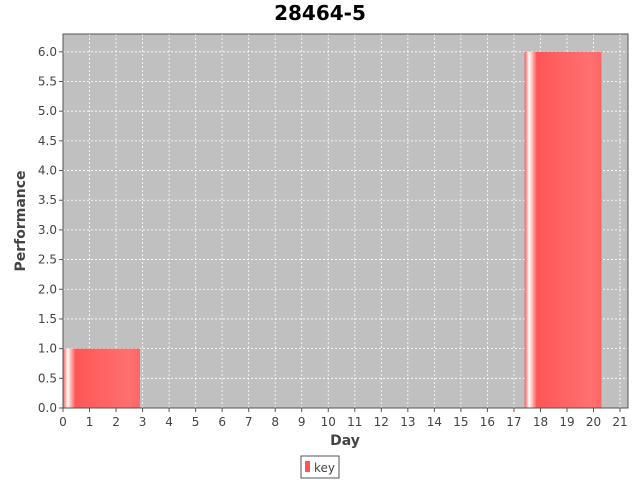 This screenshot has height=480, width=640. I want to click on x-tick-label: 0, so click(63, 422).